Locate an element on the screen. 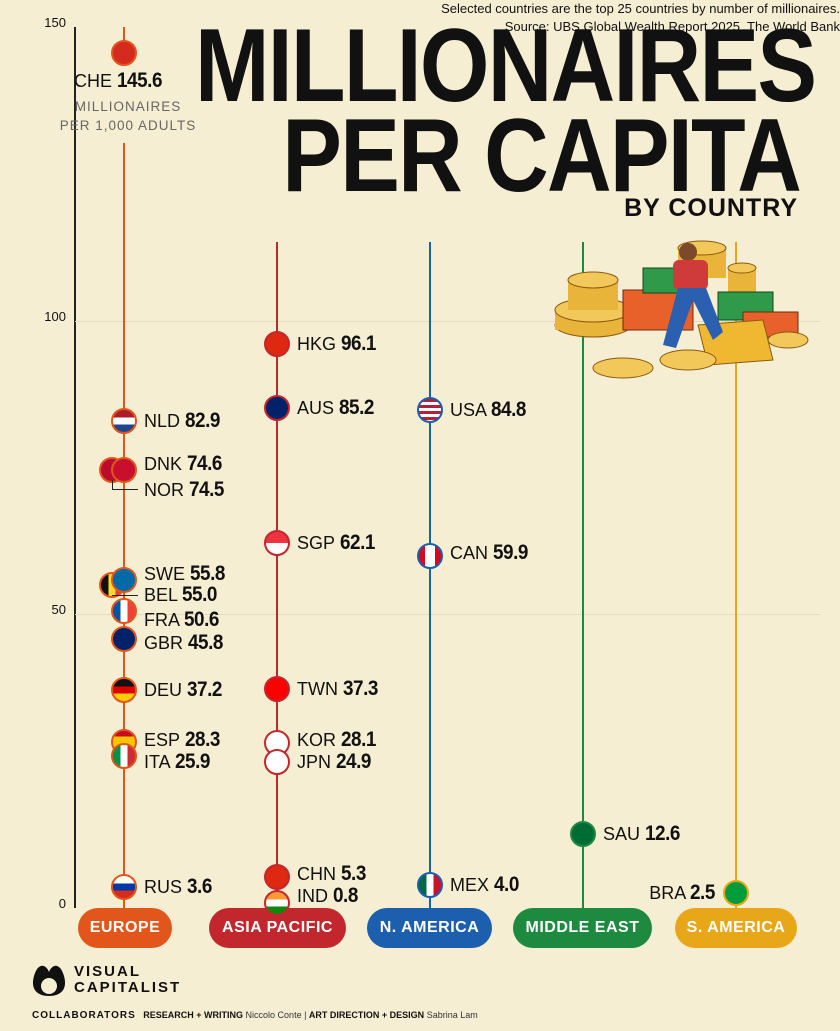 This screenshot has height=1031, width=840. gold-coins-icon is located at coordinates (700, 355).